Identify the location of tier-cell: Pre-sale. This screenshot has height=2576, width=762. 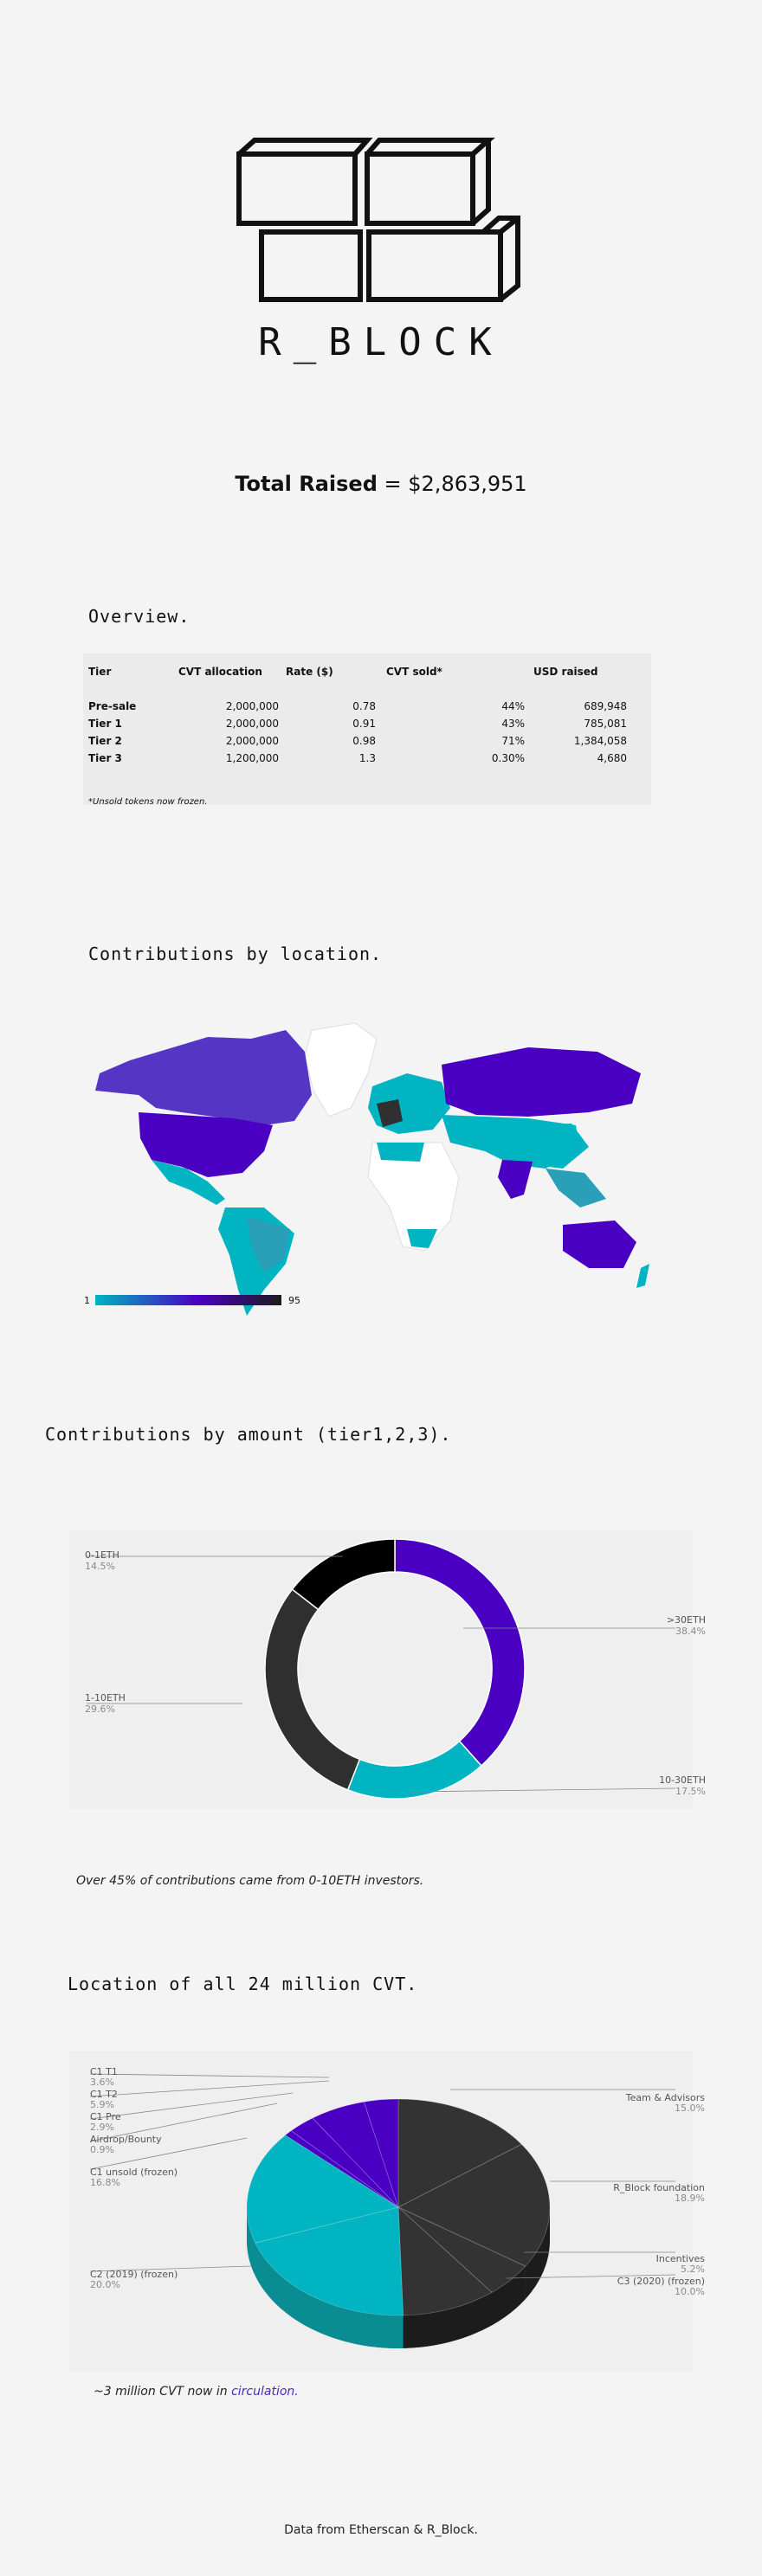
(113, 706).